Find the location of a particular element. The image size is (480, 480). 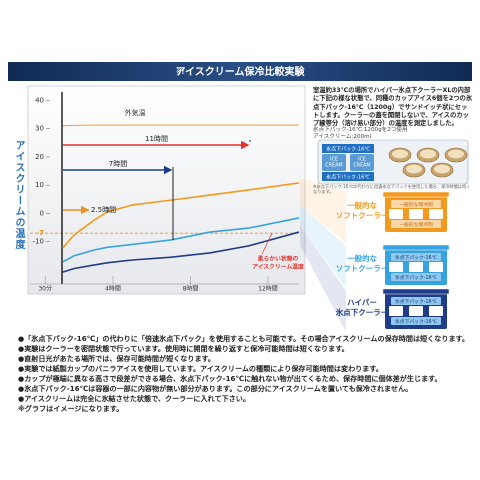

condition: アイスクリーム:200ml is located at coordinates (342, 137).